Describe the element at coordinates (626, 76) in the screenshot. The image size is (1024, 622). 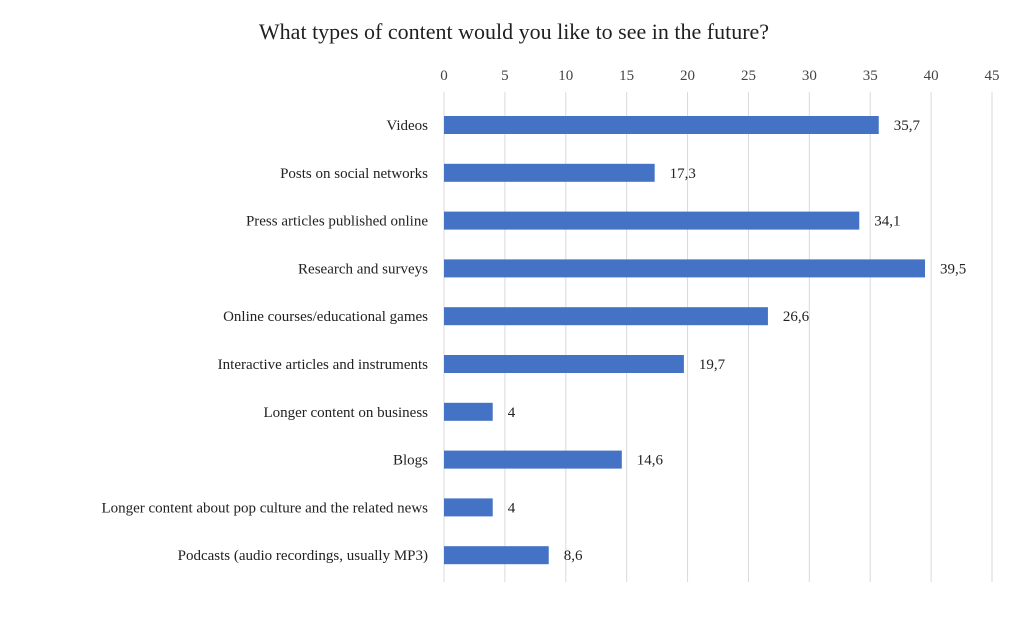
I see `x-tick-label: 15` at that location.